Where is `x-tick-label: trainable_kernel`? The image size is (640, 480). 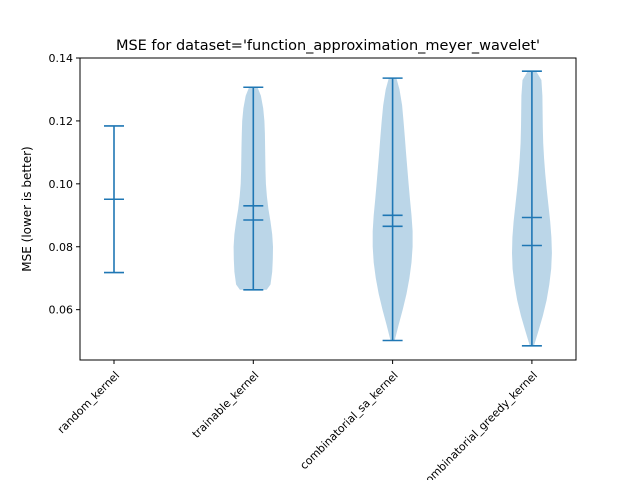
x-tick-label: trainable_kernel is located at coordinates (226, 405).